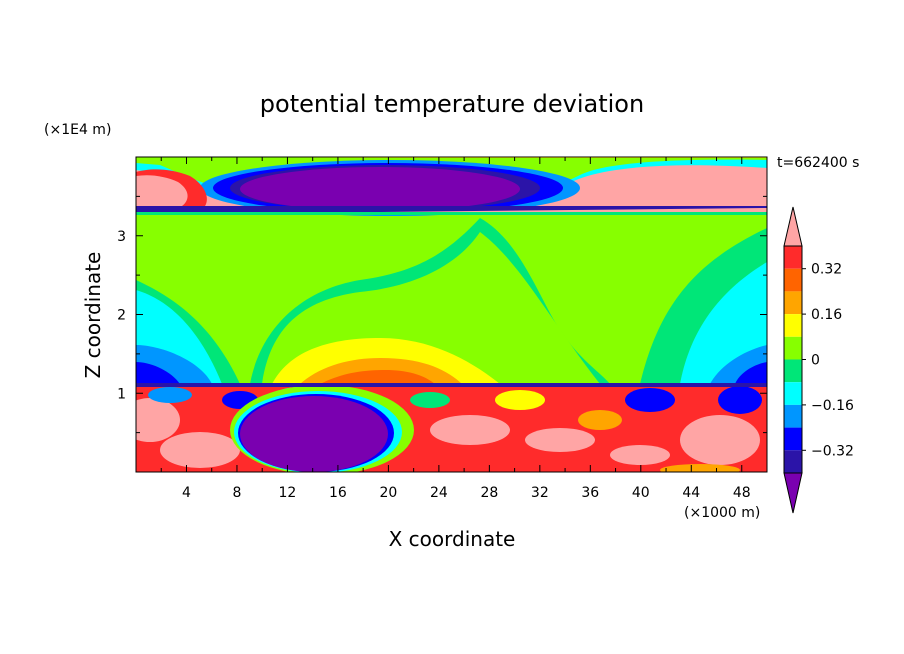  What do you see at coordinates (121, 394) in the screenshot?
I see `y-tick-label: 1` at bounding box center [121, 394].